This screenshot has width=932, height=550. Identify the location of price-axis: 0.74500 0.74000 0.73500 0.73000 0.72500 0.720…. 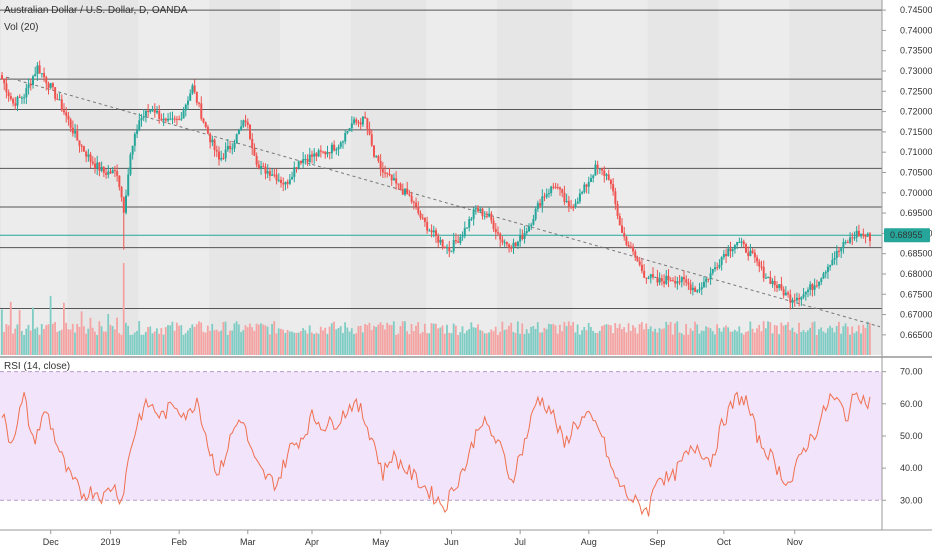
(907, 172).